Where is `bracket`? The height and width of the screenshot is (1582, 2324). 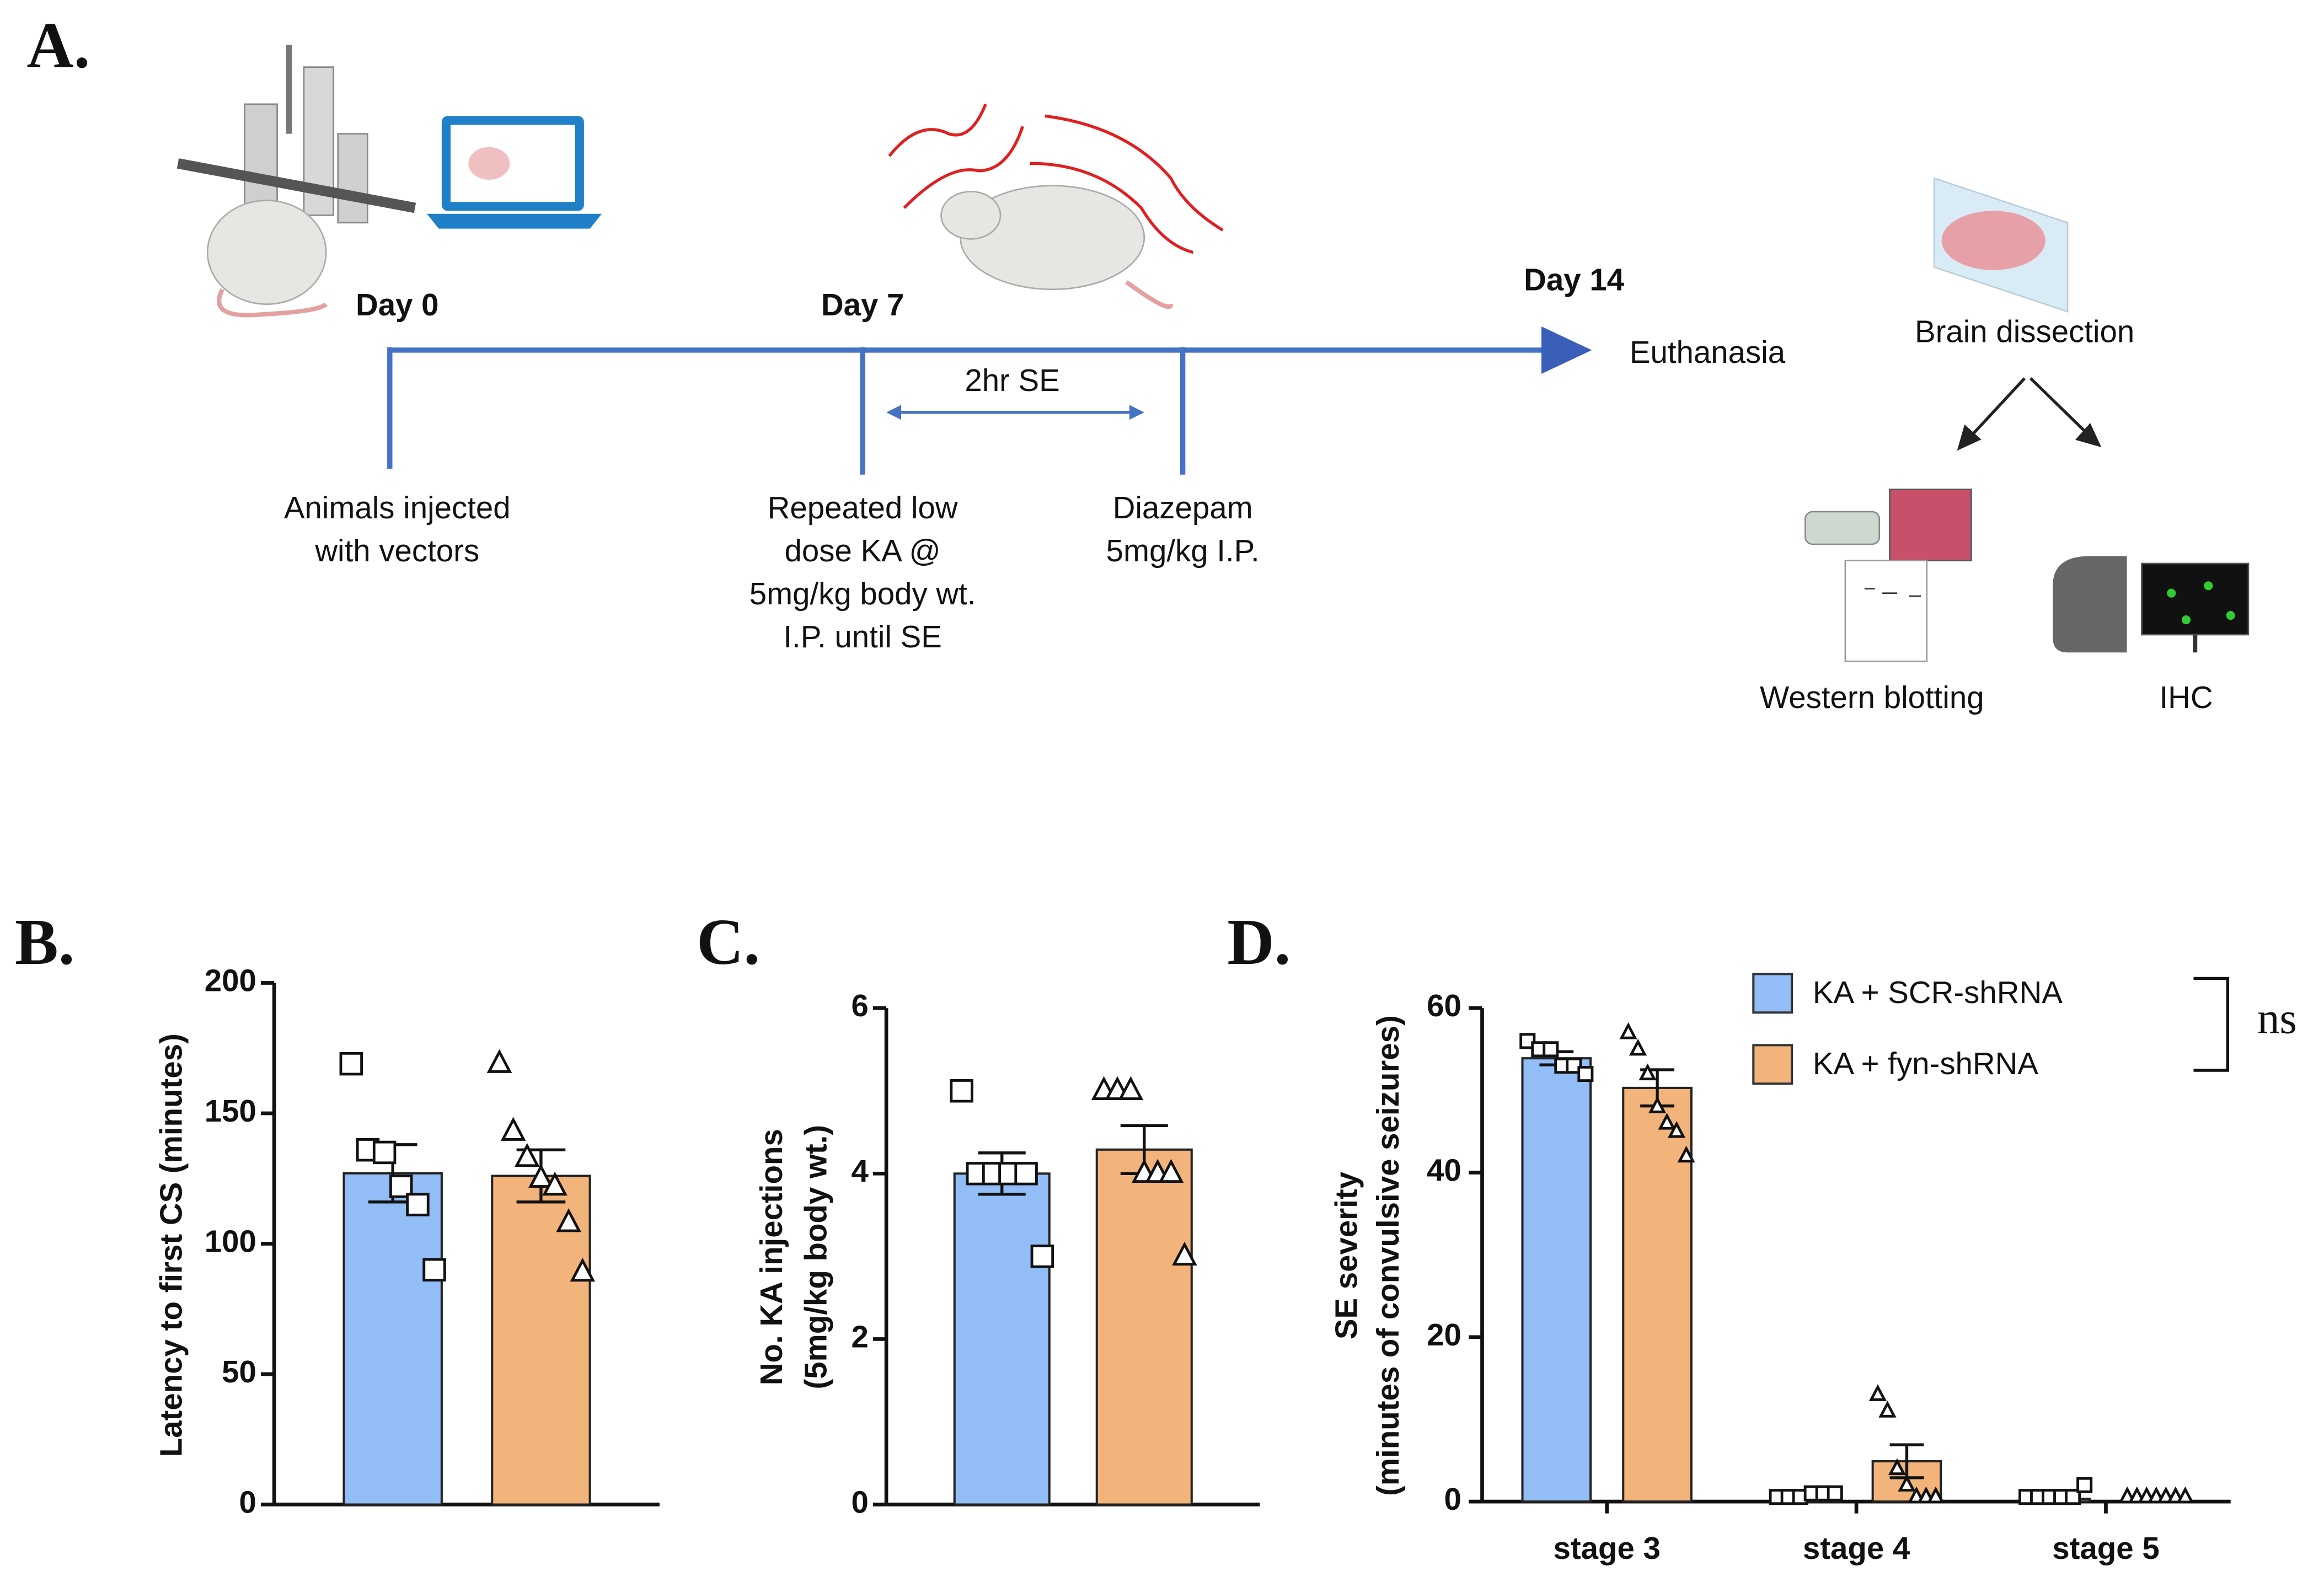
bracket is located at coordinates (2211, 1024).